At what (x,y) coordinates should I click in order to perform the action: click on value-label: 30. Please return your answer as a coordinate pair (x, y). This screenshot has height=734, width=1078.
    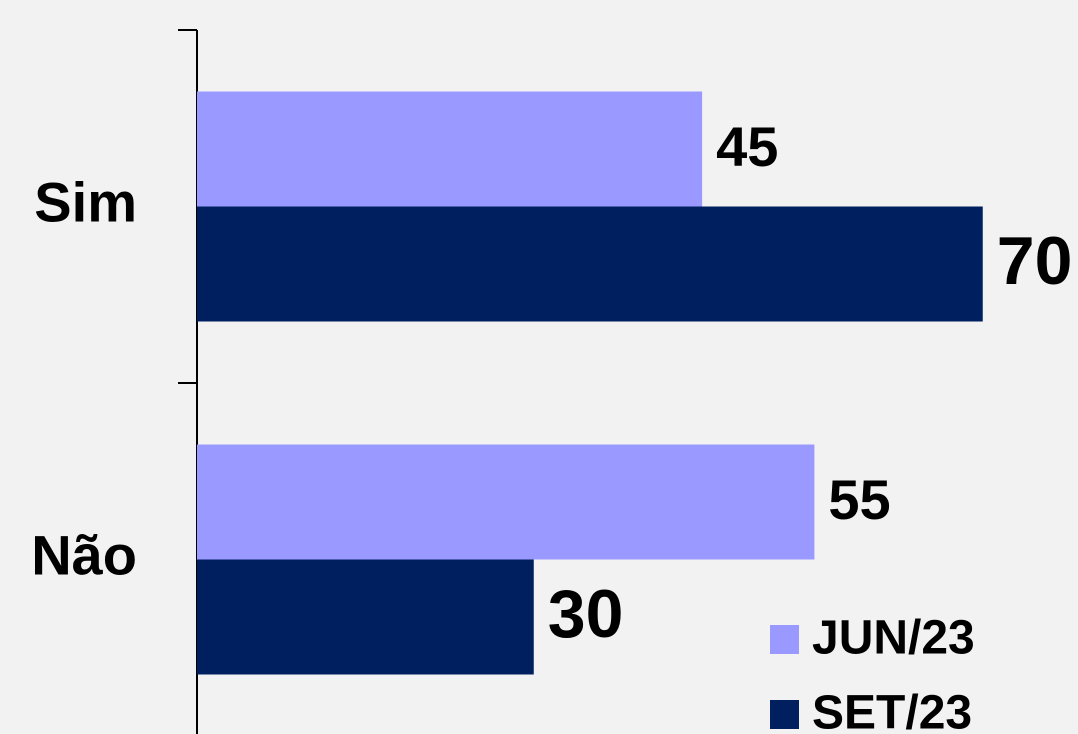
    Looking at the image, I should click on (586, 614).